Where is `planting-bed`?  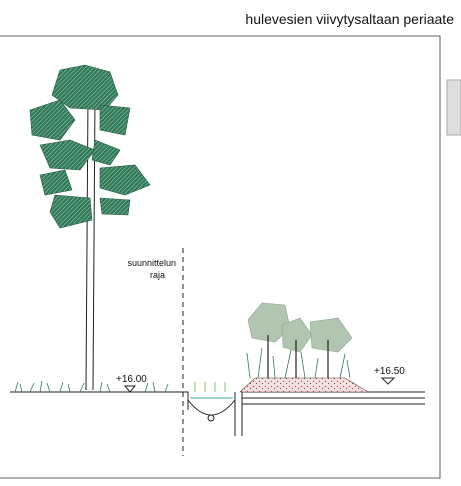
planting-bed is located at coordinates (304, 385).